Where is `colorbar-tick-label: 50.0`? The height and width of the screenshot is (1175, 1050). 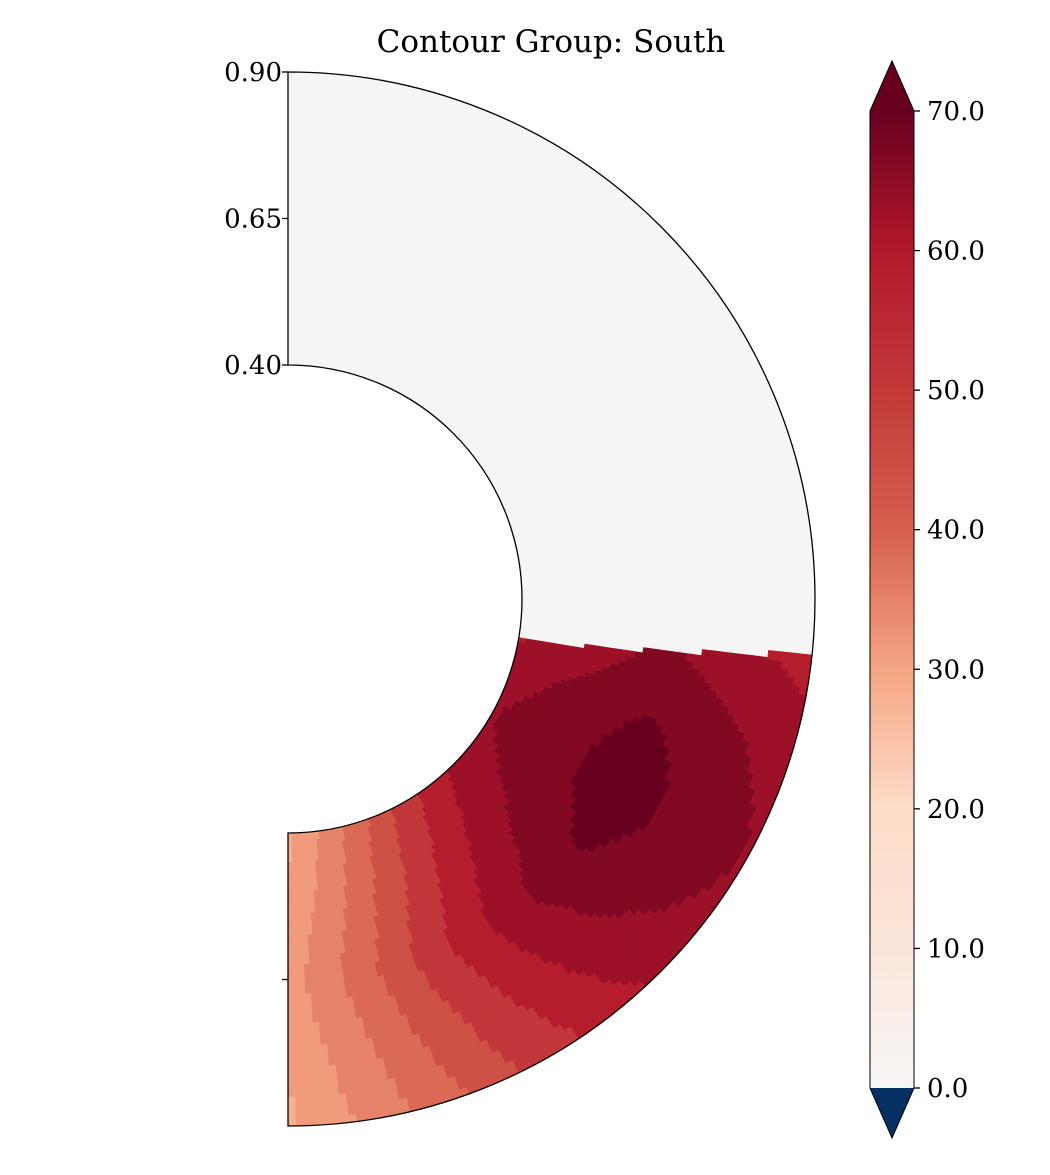 colorbar-tick-label: 50.0 is located at coordinates (956, 391).